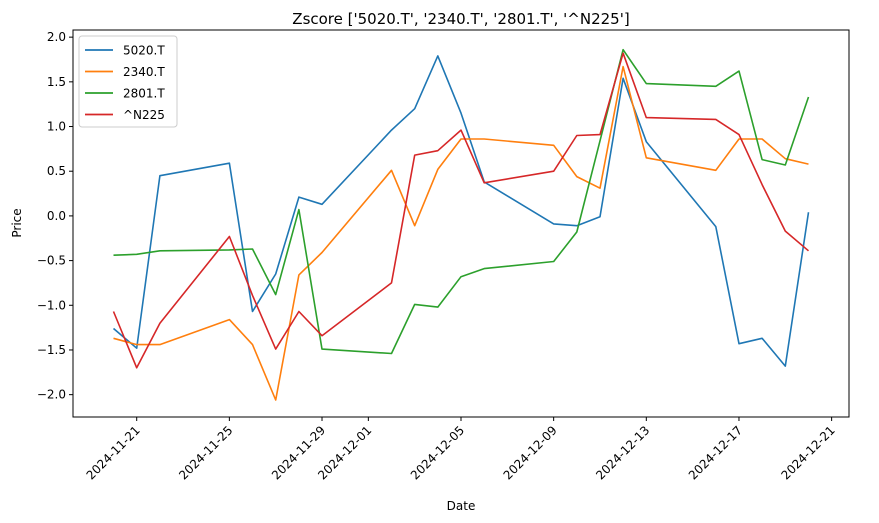  Describe the element at coordinates (56, 171) in the screenshot. I see `y-tick-label: 0.5` at that location.